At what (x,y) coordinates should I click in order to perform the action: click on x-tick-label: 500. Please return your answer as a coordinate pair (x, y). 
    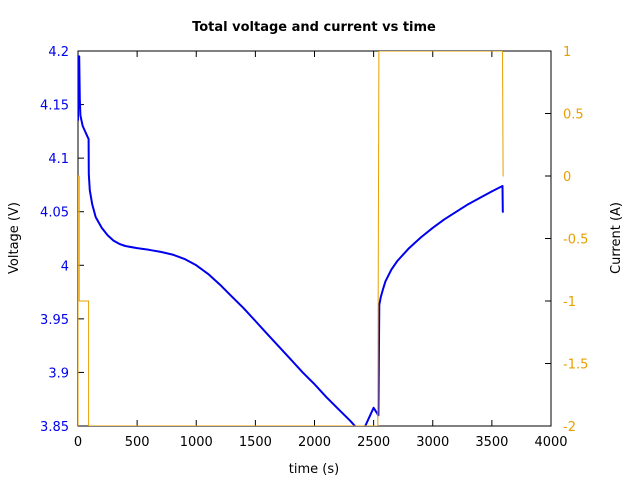
    Looking at the image, I should click on (137, 442).